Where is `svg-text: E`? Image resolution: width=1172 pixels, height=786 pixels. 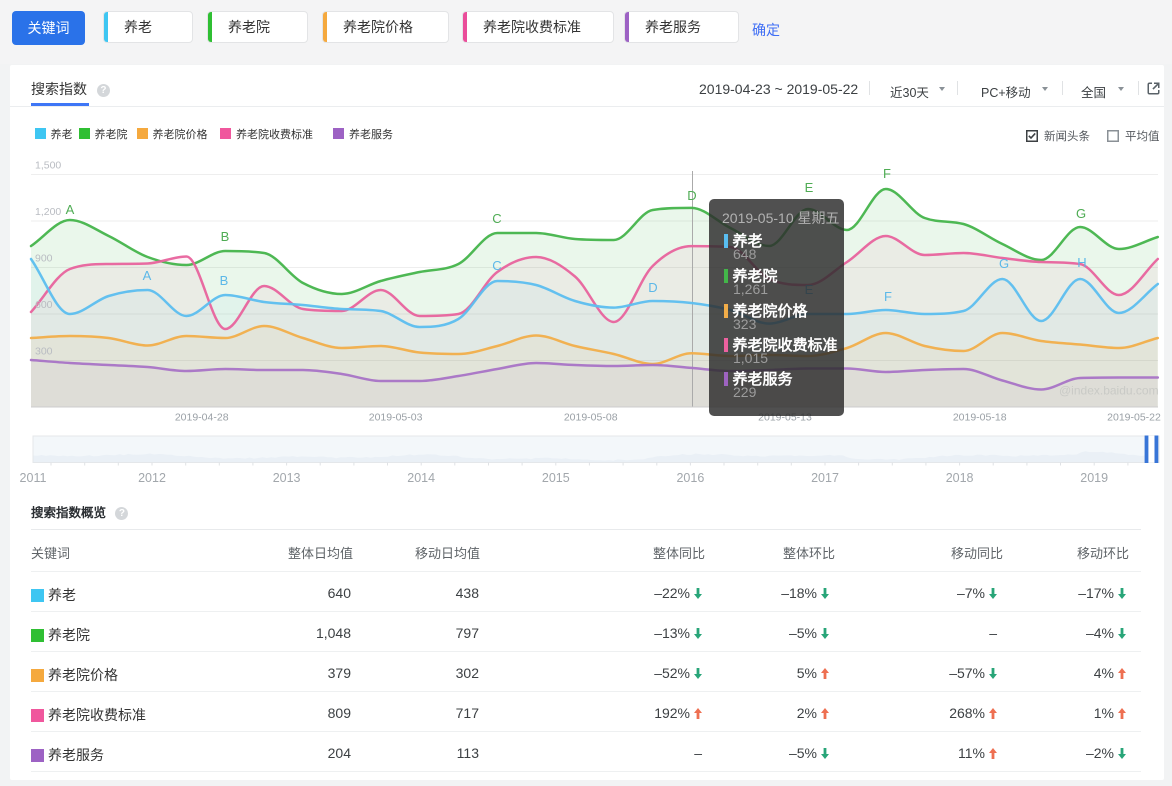
svg-text: E is located at coordinates (809, 187).